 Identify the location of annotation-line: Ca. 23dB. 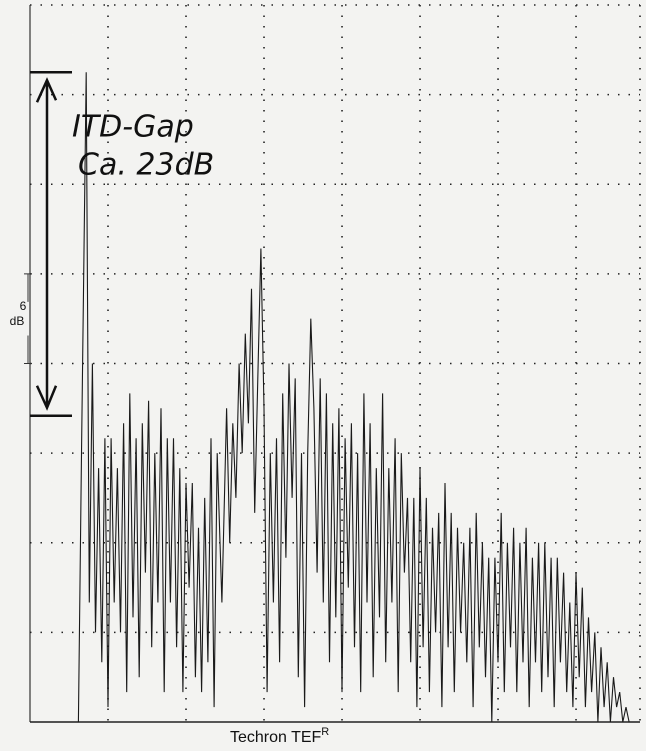
(146, 165).